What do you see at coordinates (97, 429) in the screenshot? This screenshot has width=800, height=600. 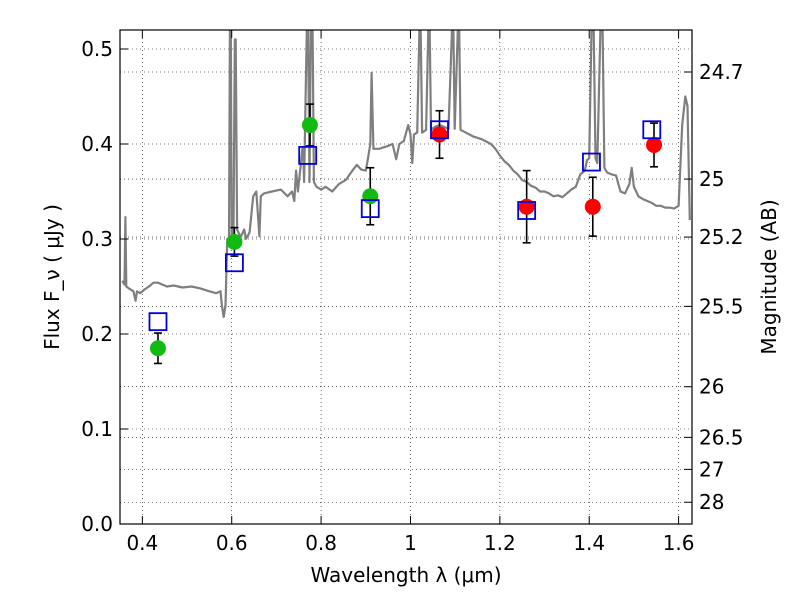 I see `y-tick-label: 0.1` at bounding box center [97, 429].